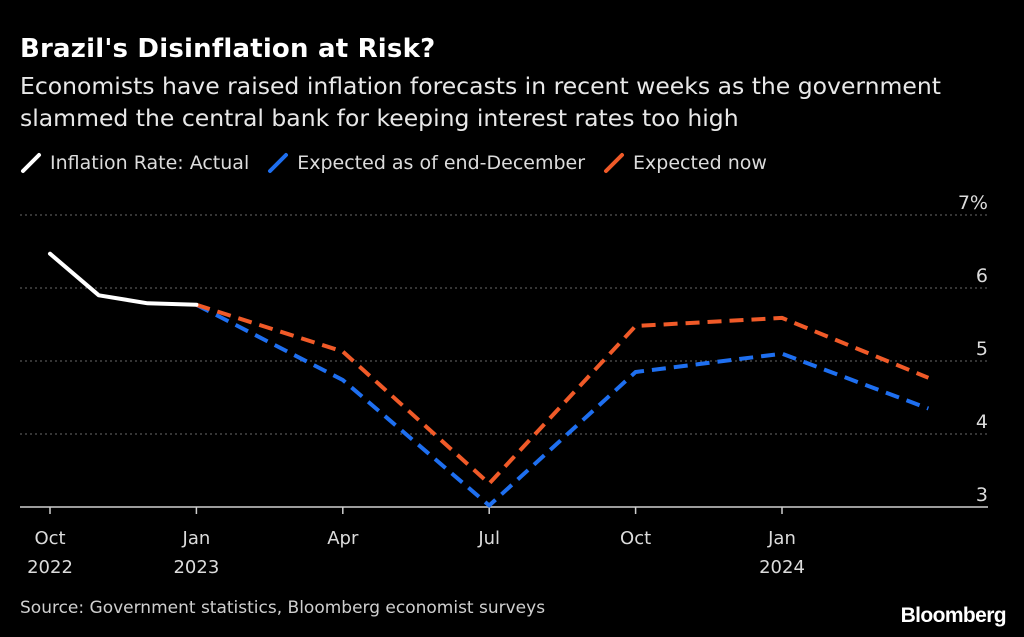 The width and height of the screenshot is (1024, 637). I want to click on x-tick-year-5: 2024, so click(782, 567).